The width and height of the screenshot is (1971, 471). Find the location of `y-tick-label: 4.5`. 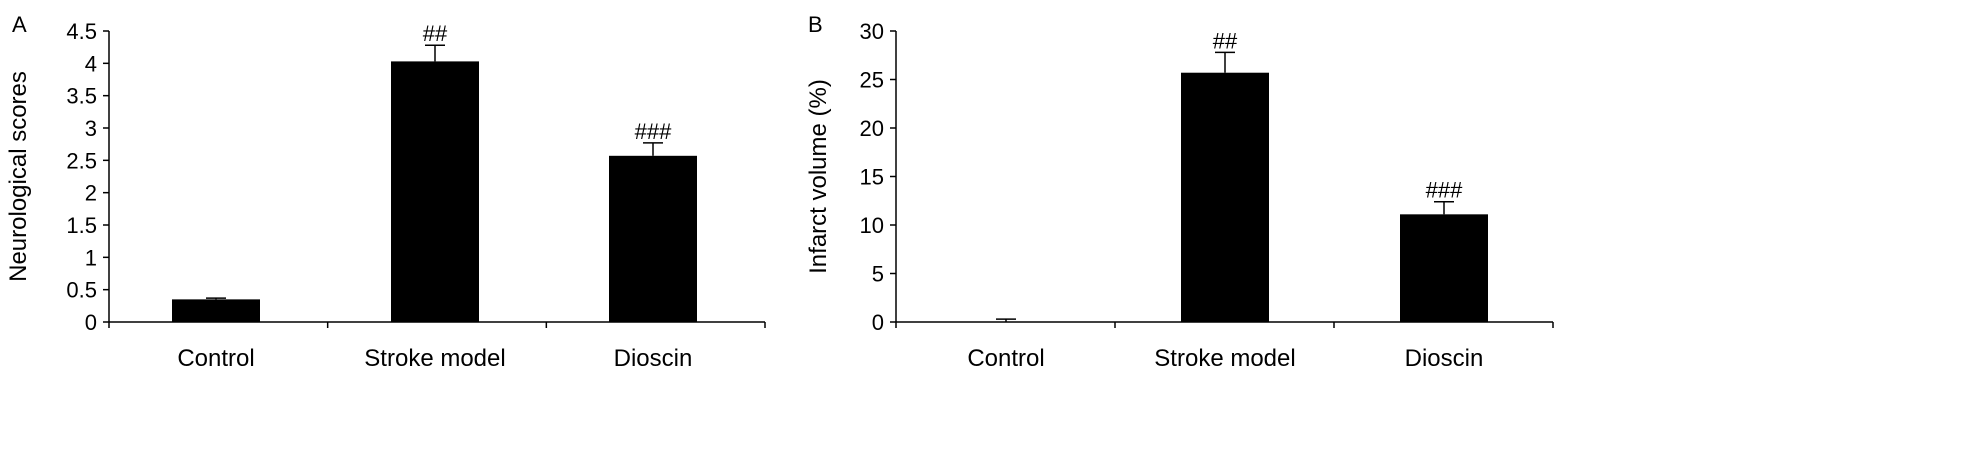

y-tick-label: 4.5 is located at coordinates (81, 31).